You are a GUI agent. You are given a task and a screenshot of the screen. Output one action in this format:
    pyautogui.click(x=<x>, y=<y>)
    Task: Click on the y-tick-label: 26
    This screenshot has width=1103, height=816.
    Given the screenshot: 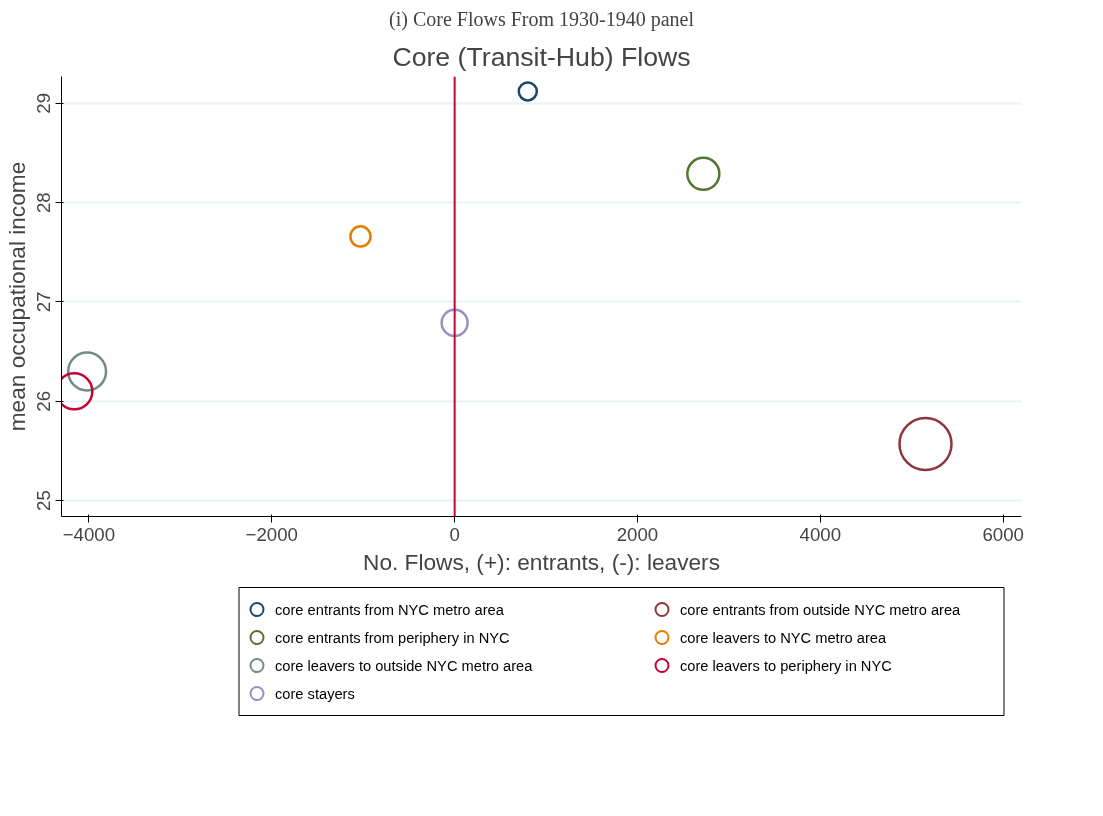 What is the action you would take?
    pyautogui.click(x=44, y=401)
    